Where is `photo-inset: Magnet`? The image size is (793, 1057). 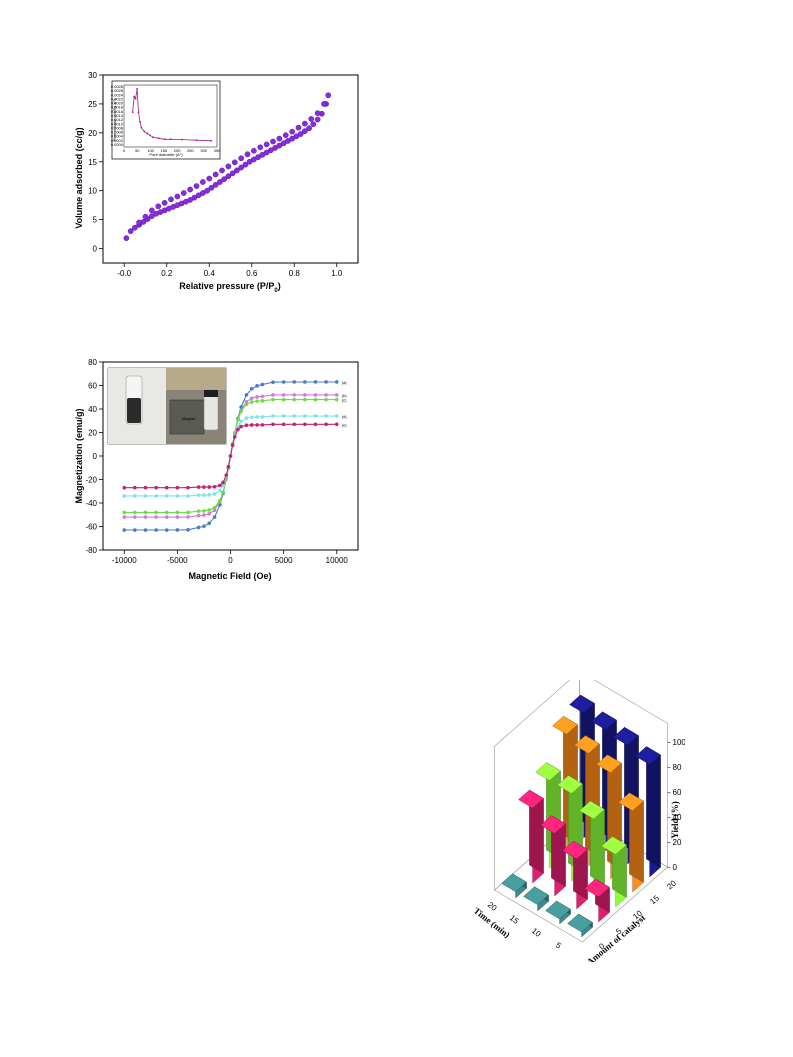 photo-inset: Magnet is located at coordinates (167, 406).